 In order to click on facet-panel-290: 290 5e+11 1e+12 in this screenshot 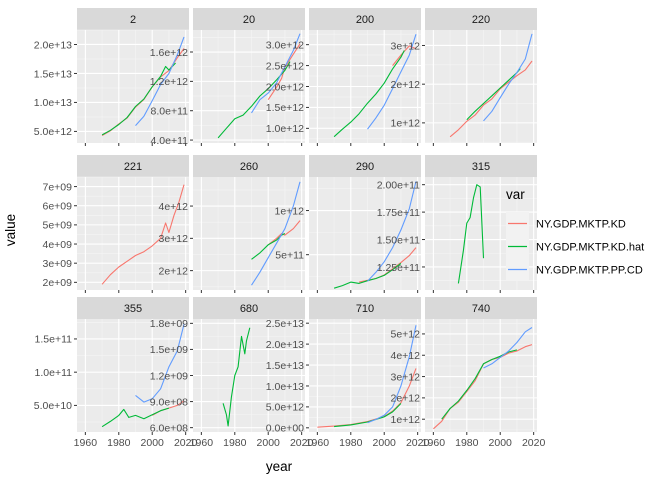, I will do `click(348, 224)`.